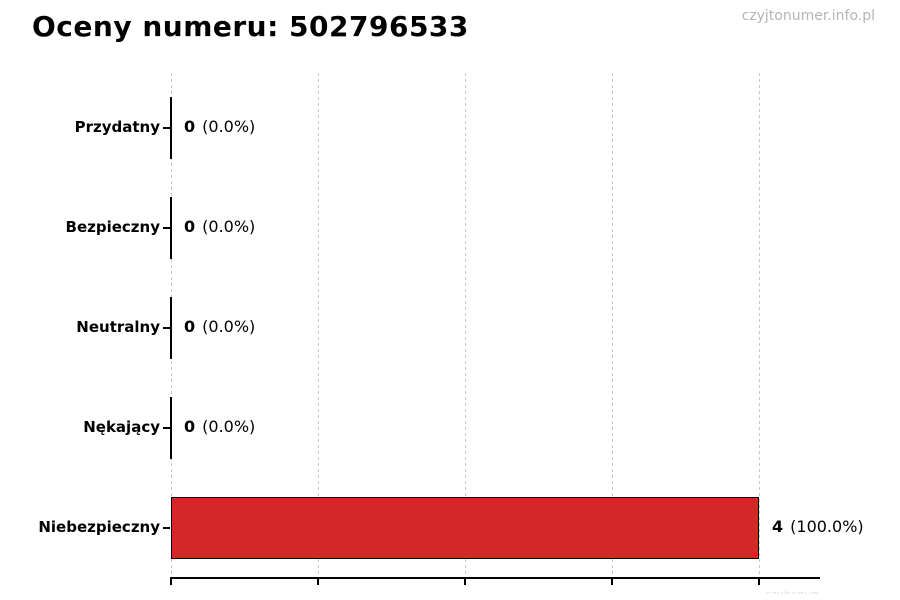  I want to click on gridline-x1, so click(318, 325).